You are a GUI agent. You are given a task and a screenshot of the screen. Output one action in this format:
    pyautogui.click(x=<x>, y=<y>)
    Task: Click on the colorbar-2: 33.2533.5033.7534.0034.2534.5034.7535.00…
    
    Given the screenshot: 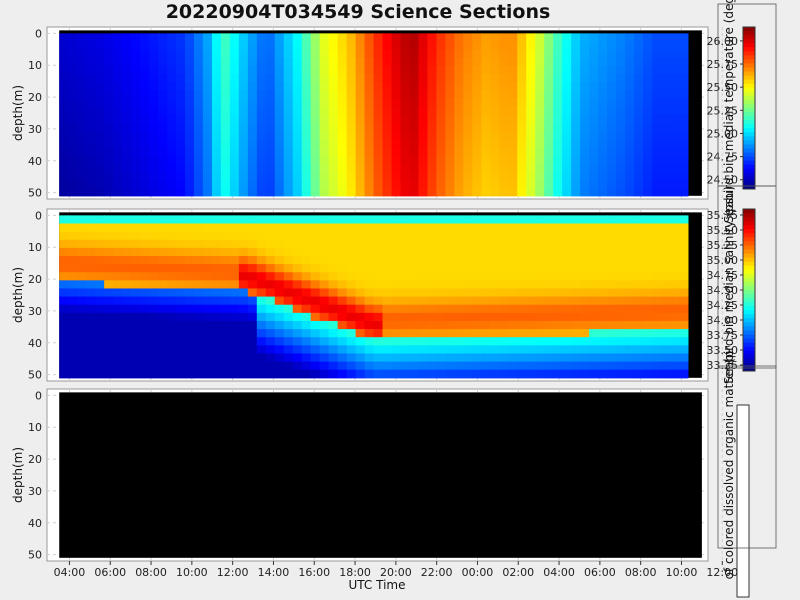 What is the action you would take?
    pyautogui.click(x=742, y=284)
    